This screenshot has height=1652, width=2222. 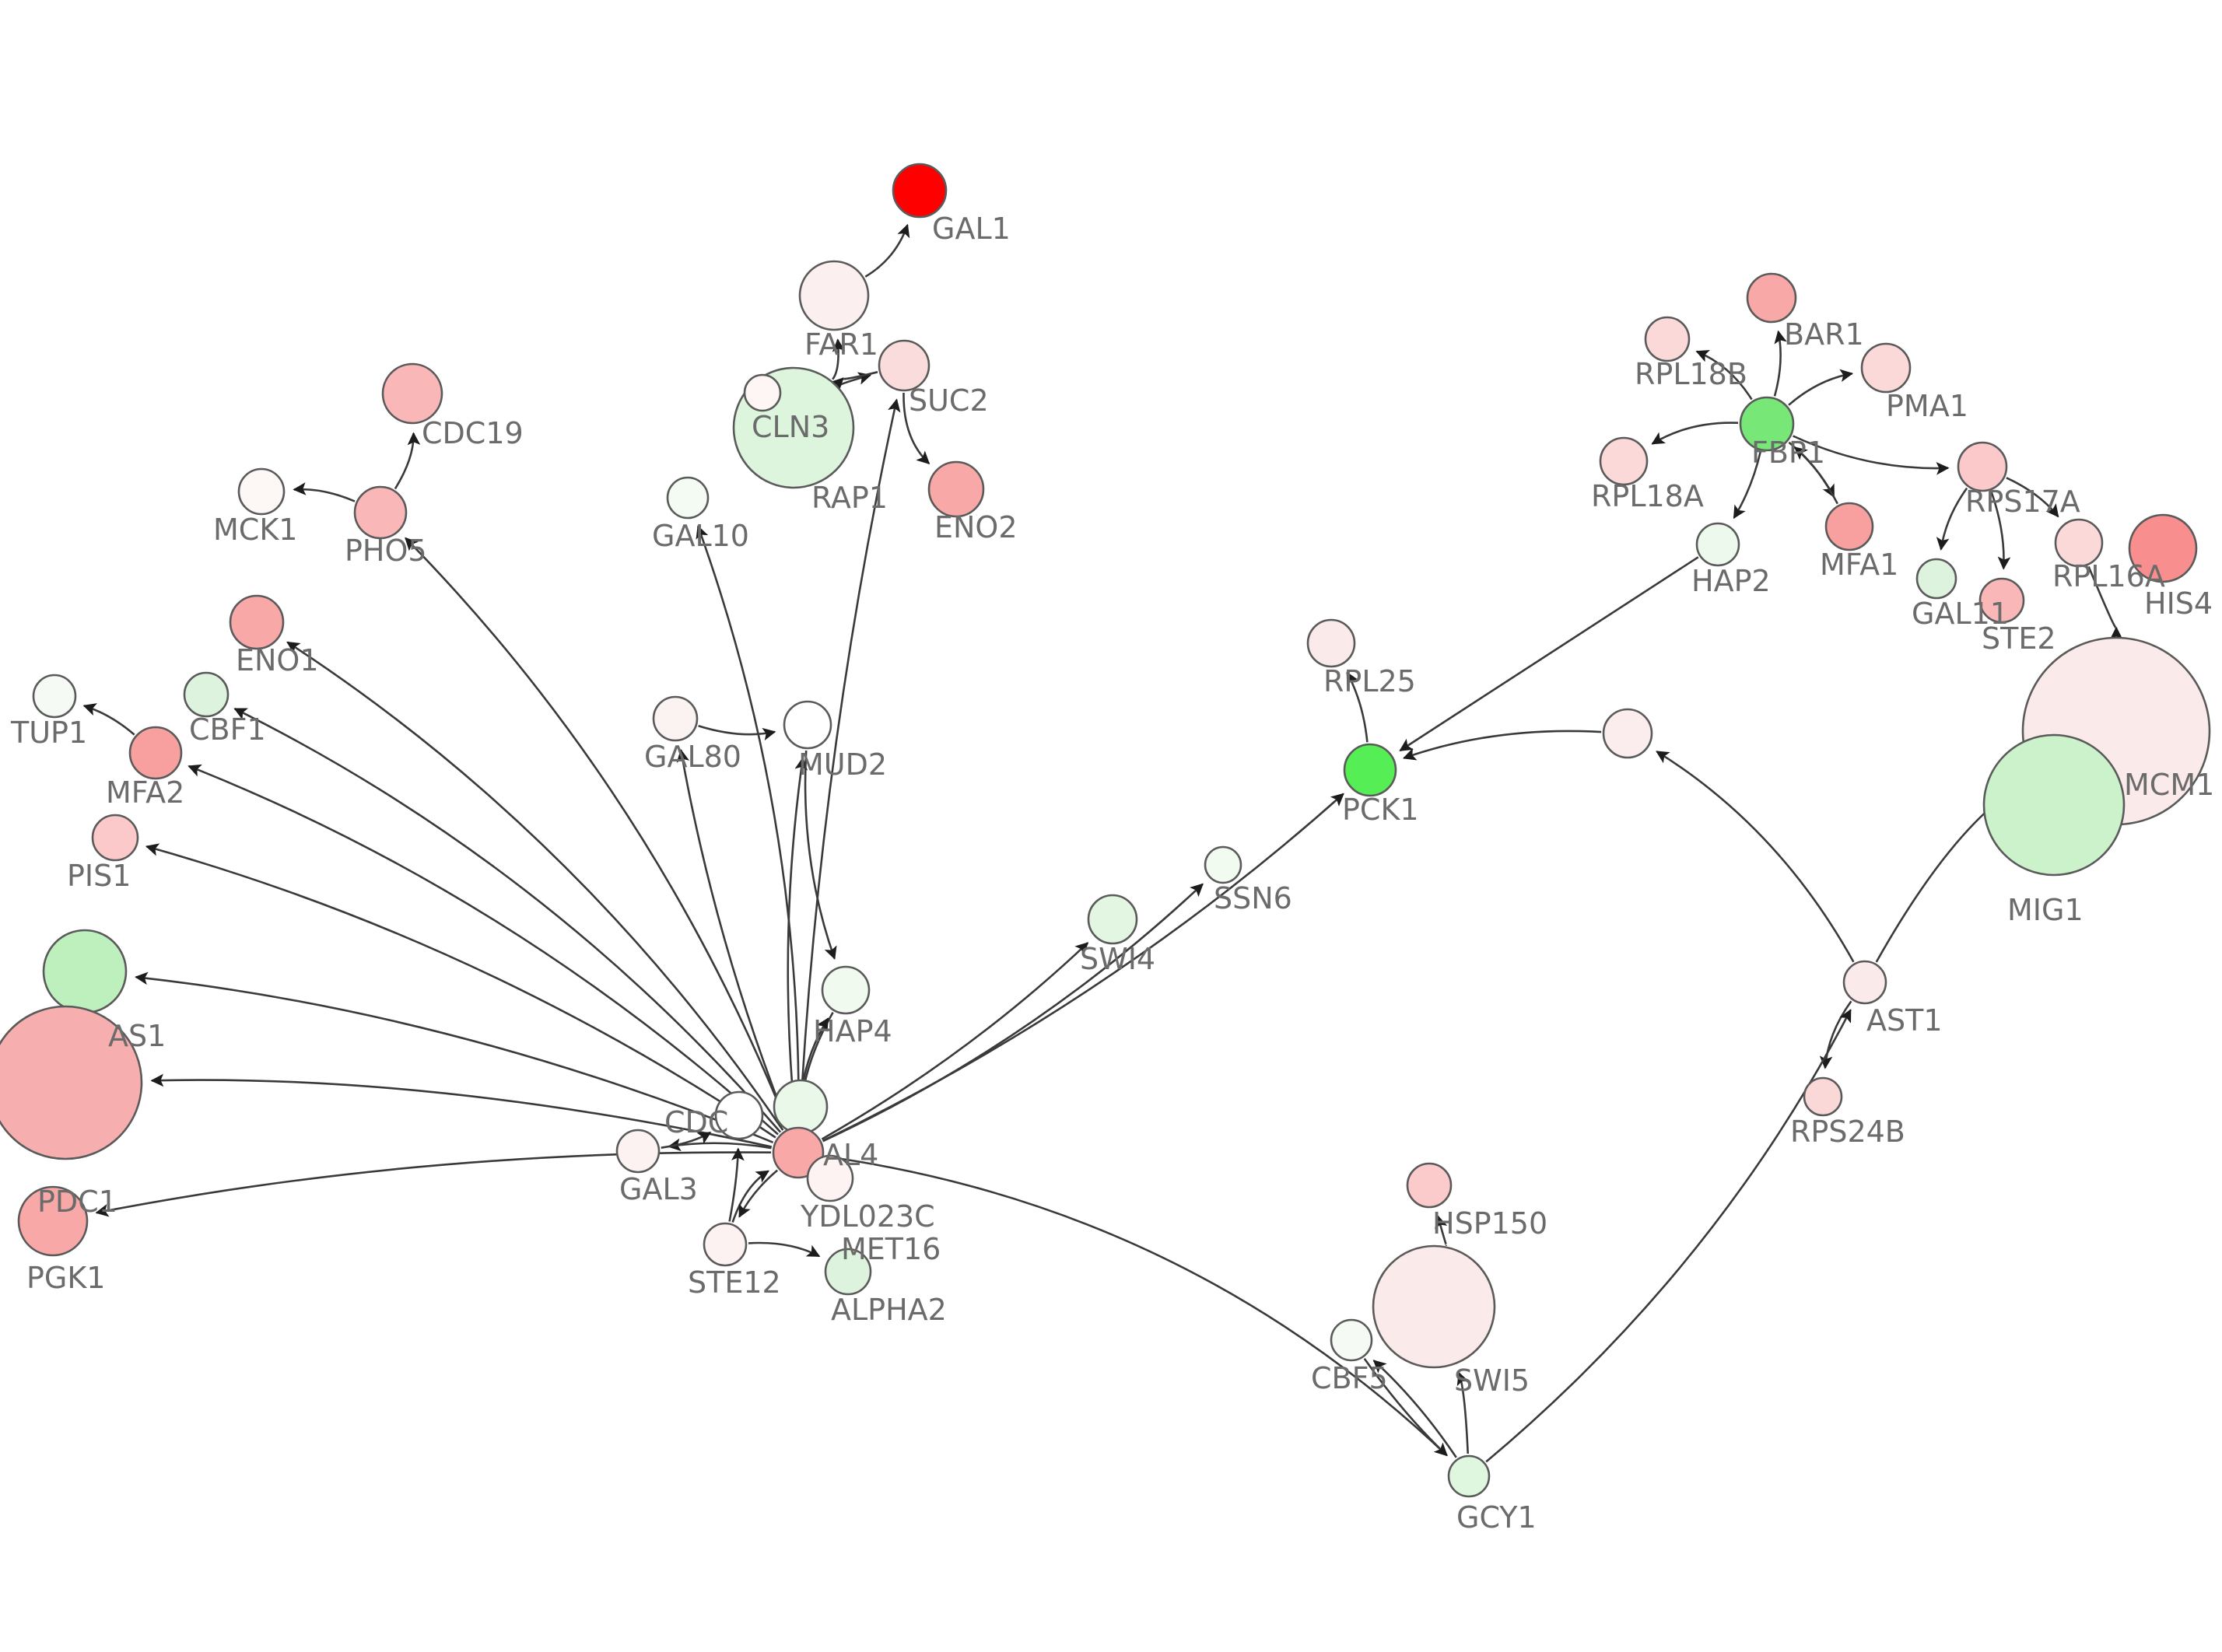 What do you see at coordinates (2178, 603) in the screenshot?
I see `gene-label: HIS4` at bounding box center [2178, 603].